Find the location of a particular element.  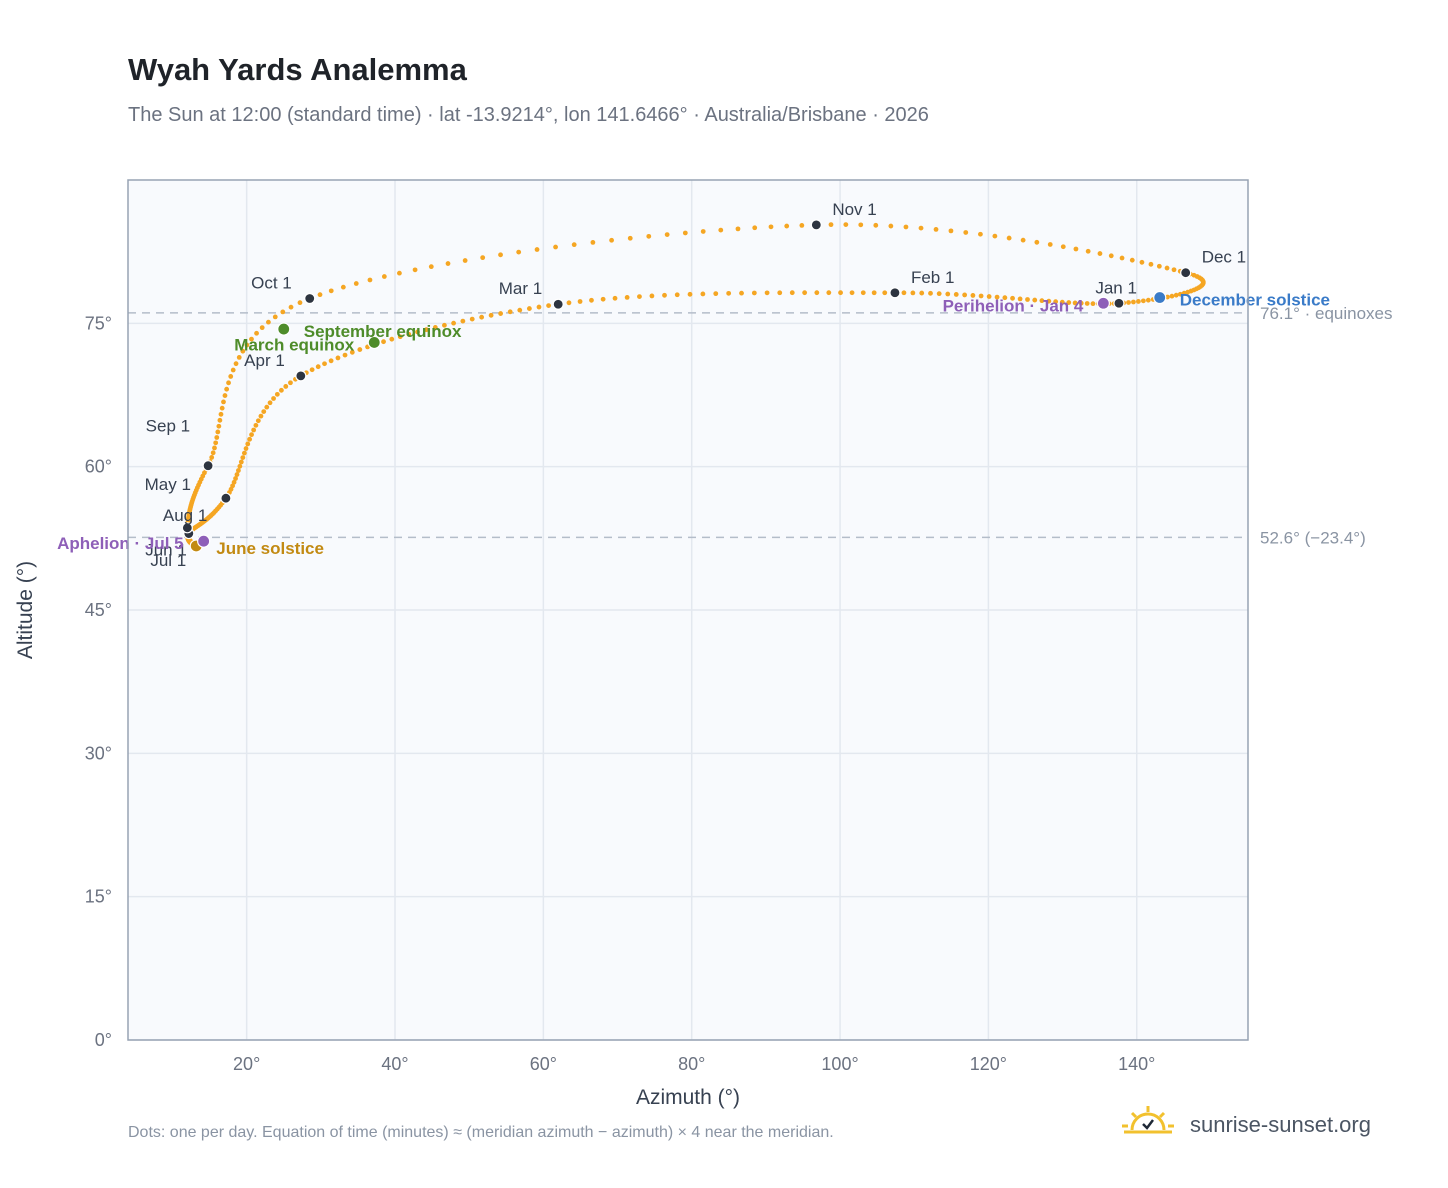

y-tick-label: 15° is located at coordinates (98, 897).